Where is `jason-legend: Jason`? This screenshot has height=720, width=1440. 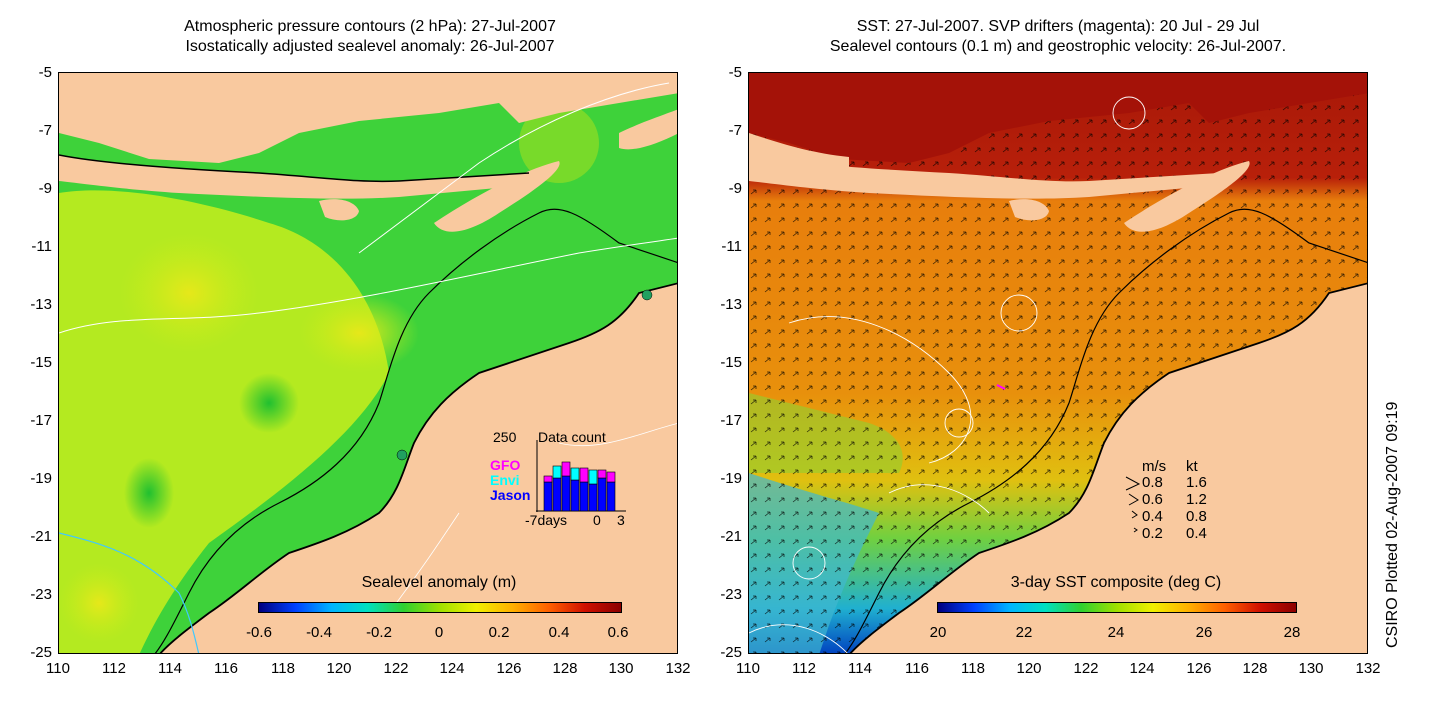
jason-legend: Jason is located at coordinates (510, 495).